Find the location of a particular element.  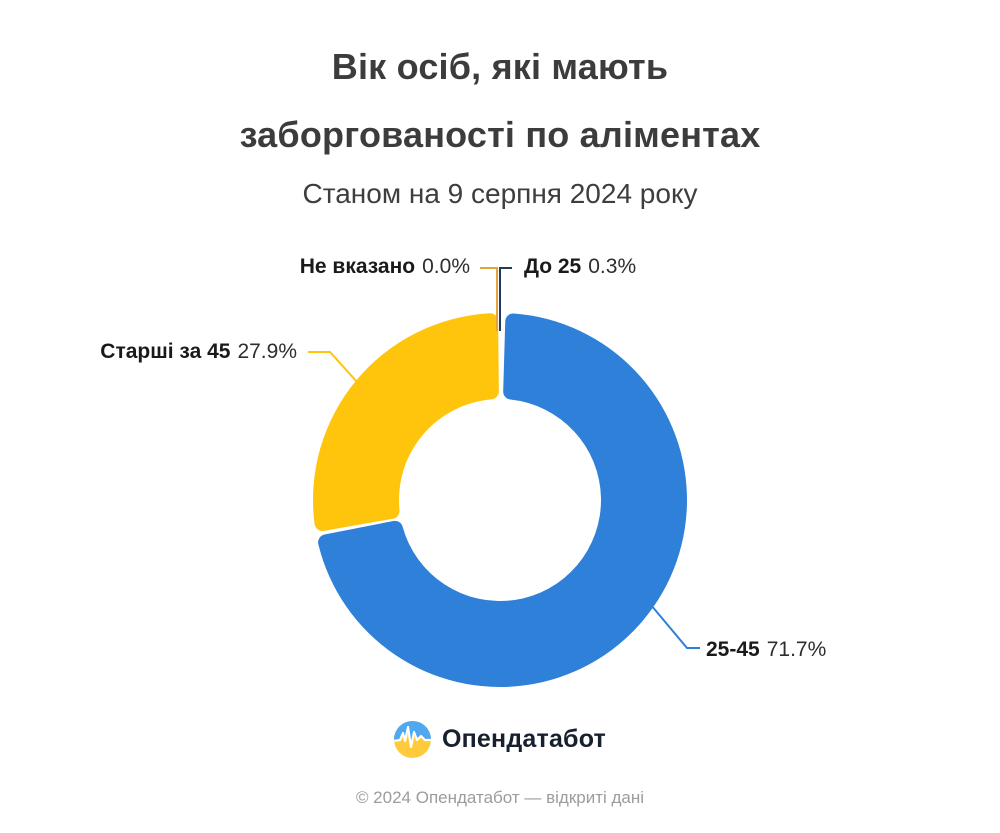

slice-value: 27.9% is located at coordinates (267, 351).